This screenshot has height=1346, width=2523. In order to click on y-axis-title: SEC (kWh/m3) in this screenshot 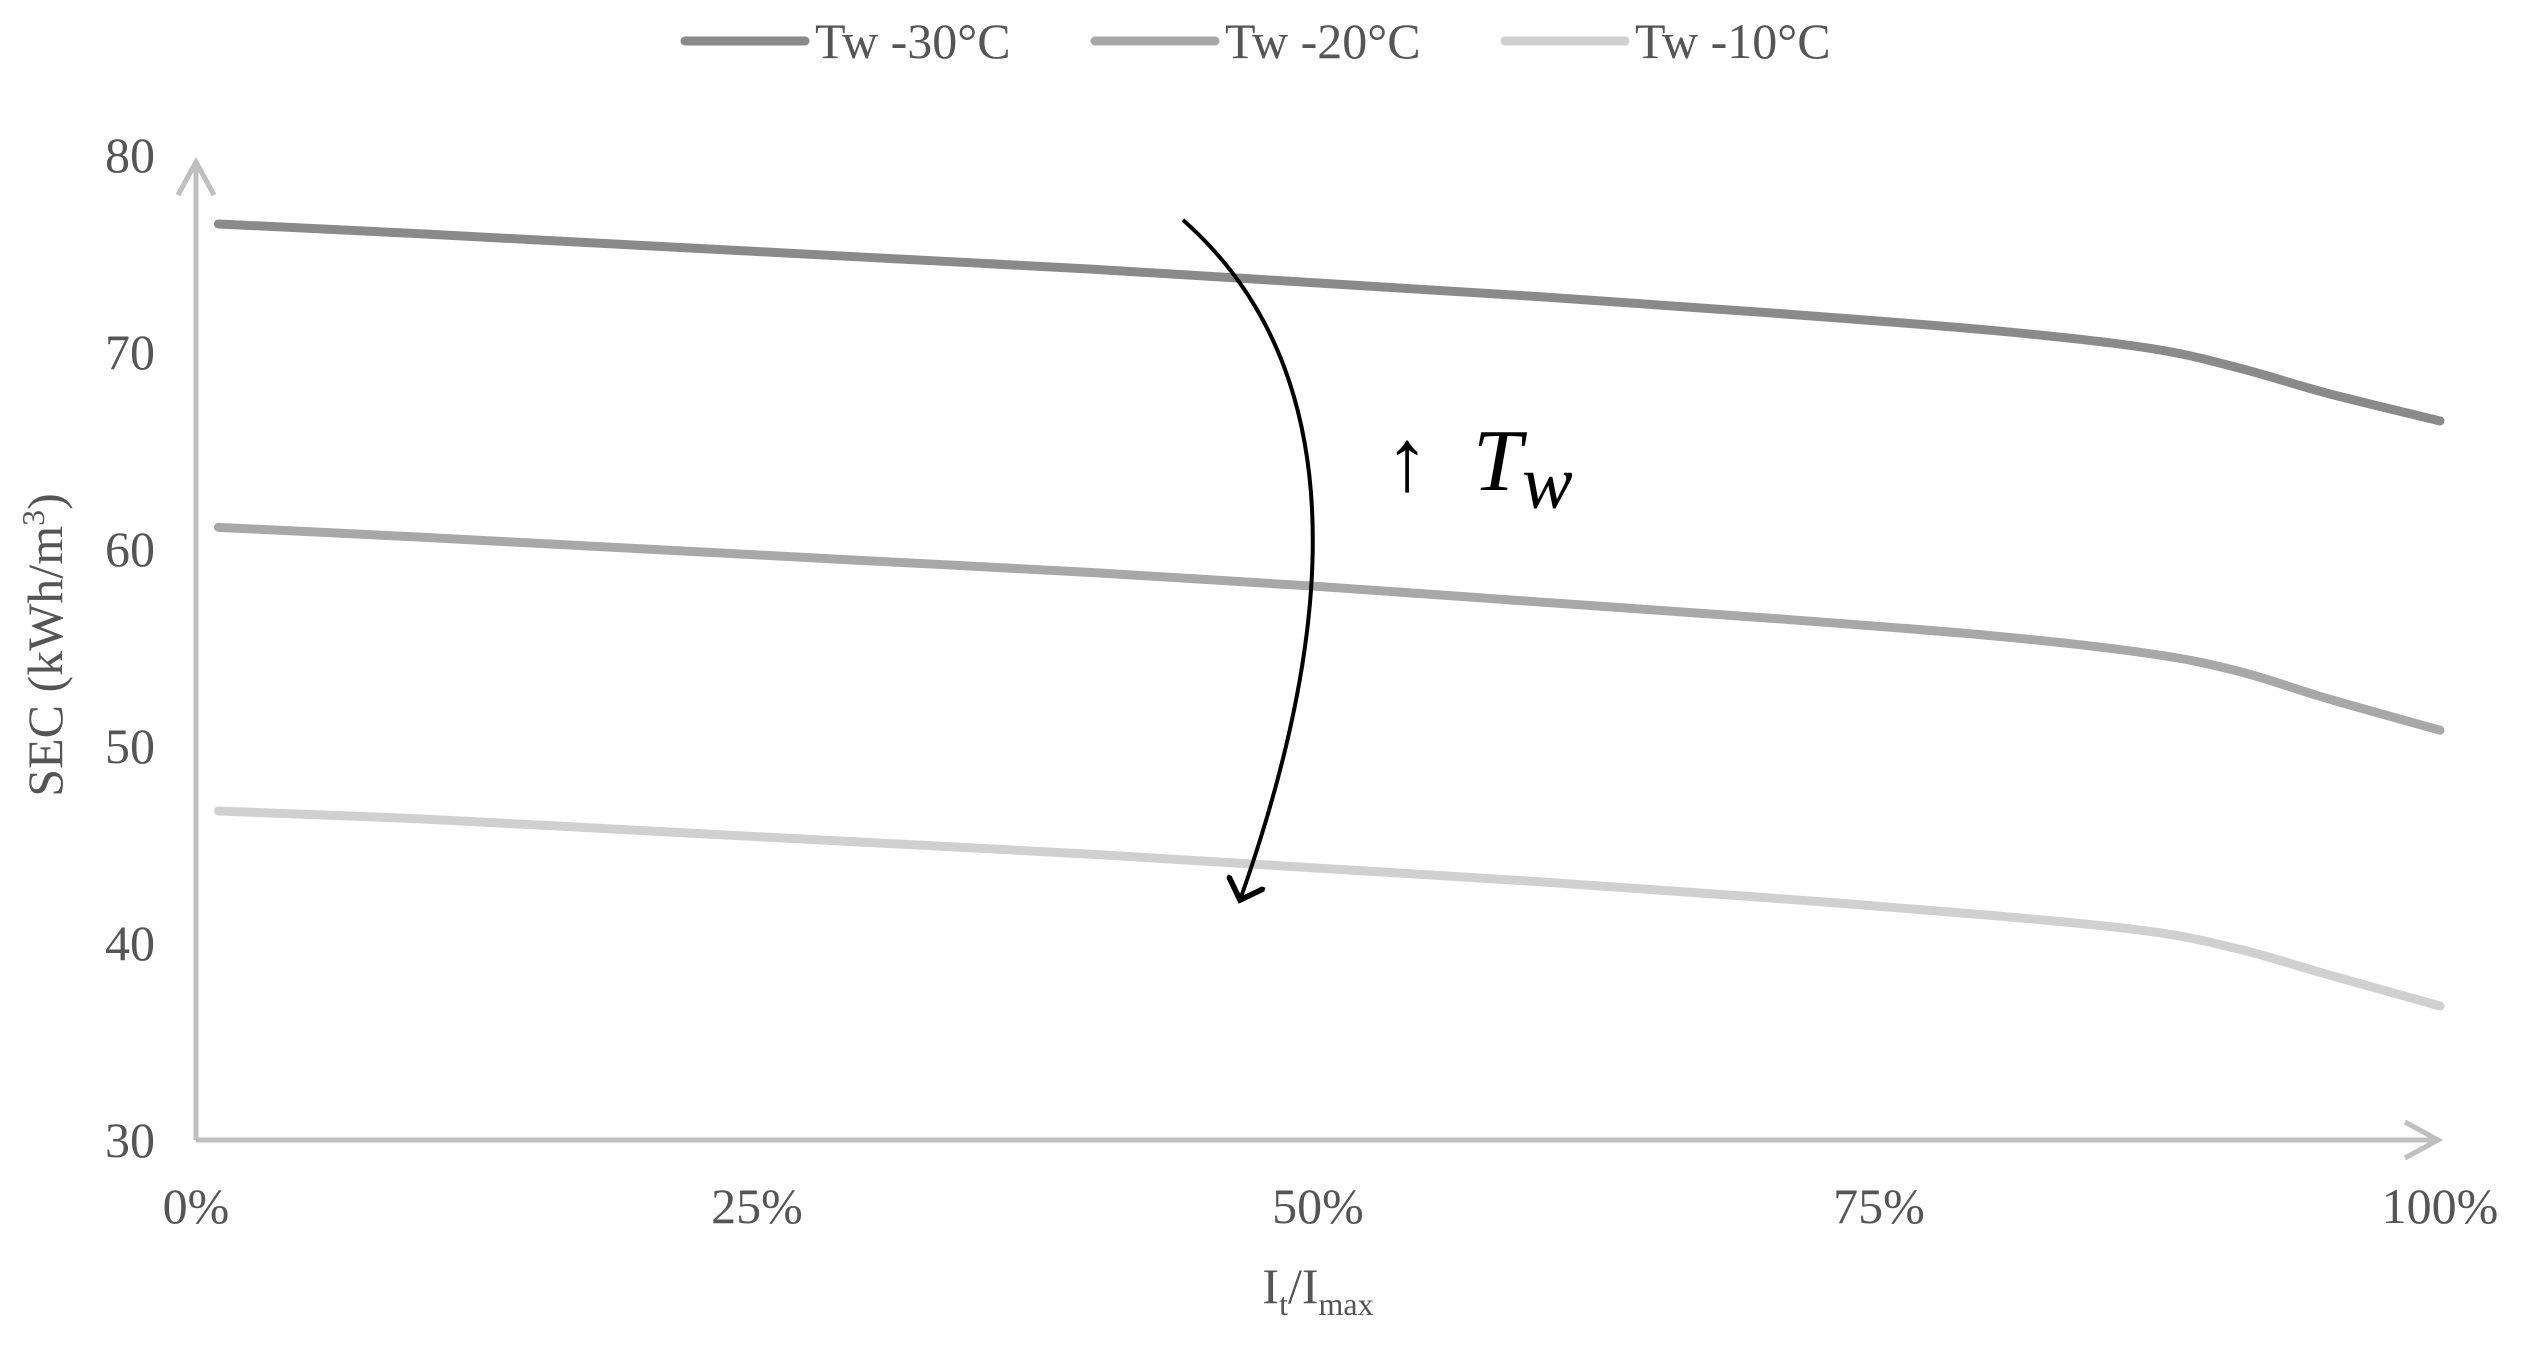, I will do `click(44, 644)`.